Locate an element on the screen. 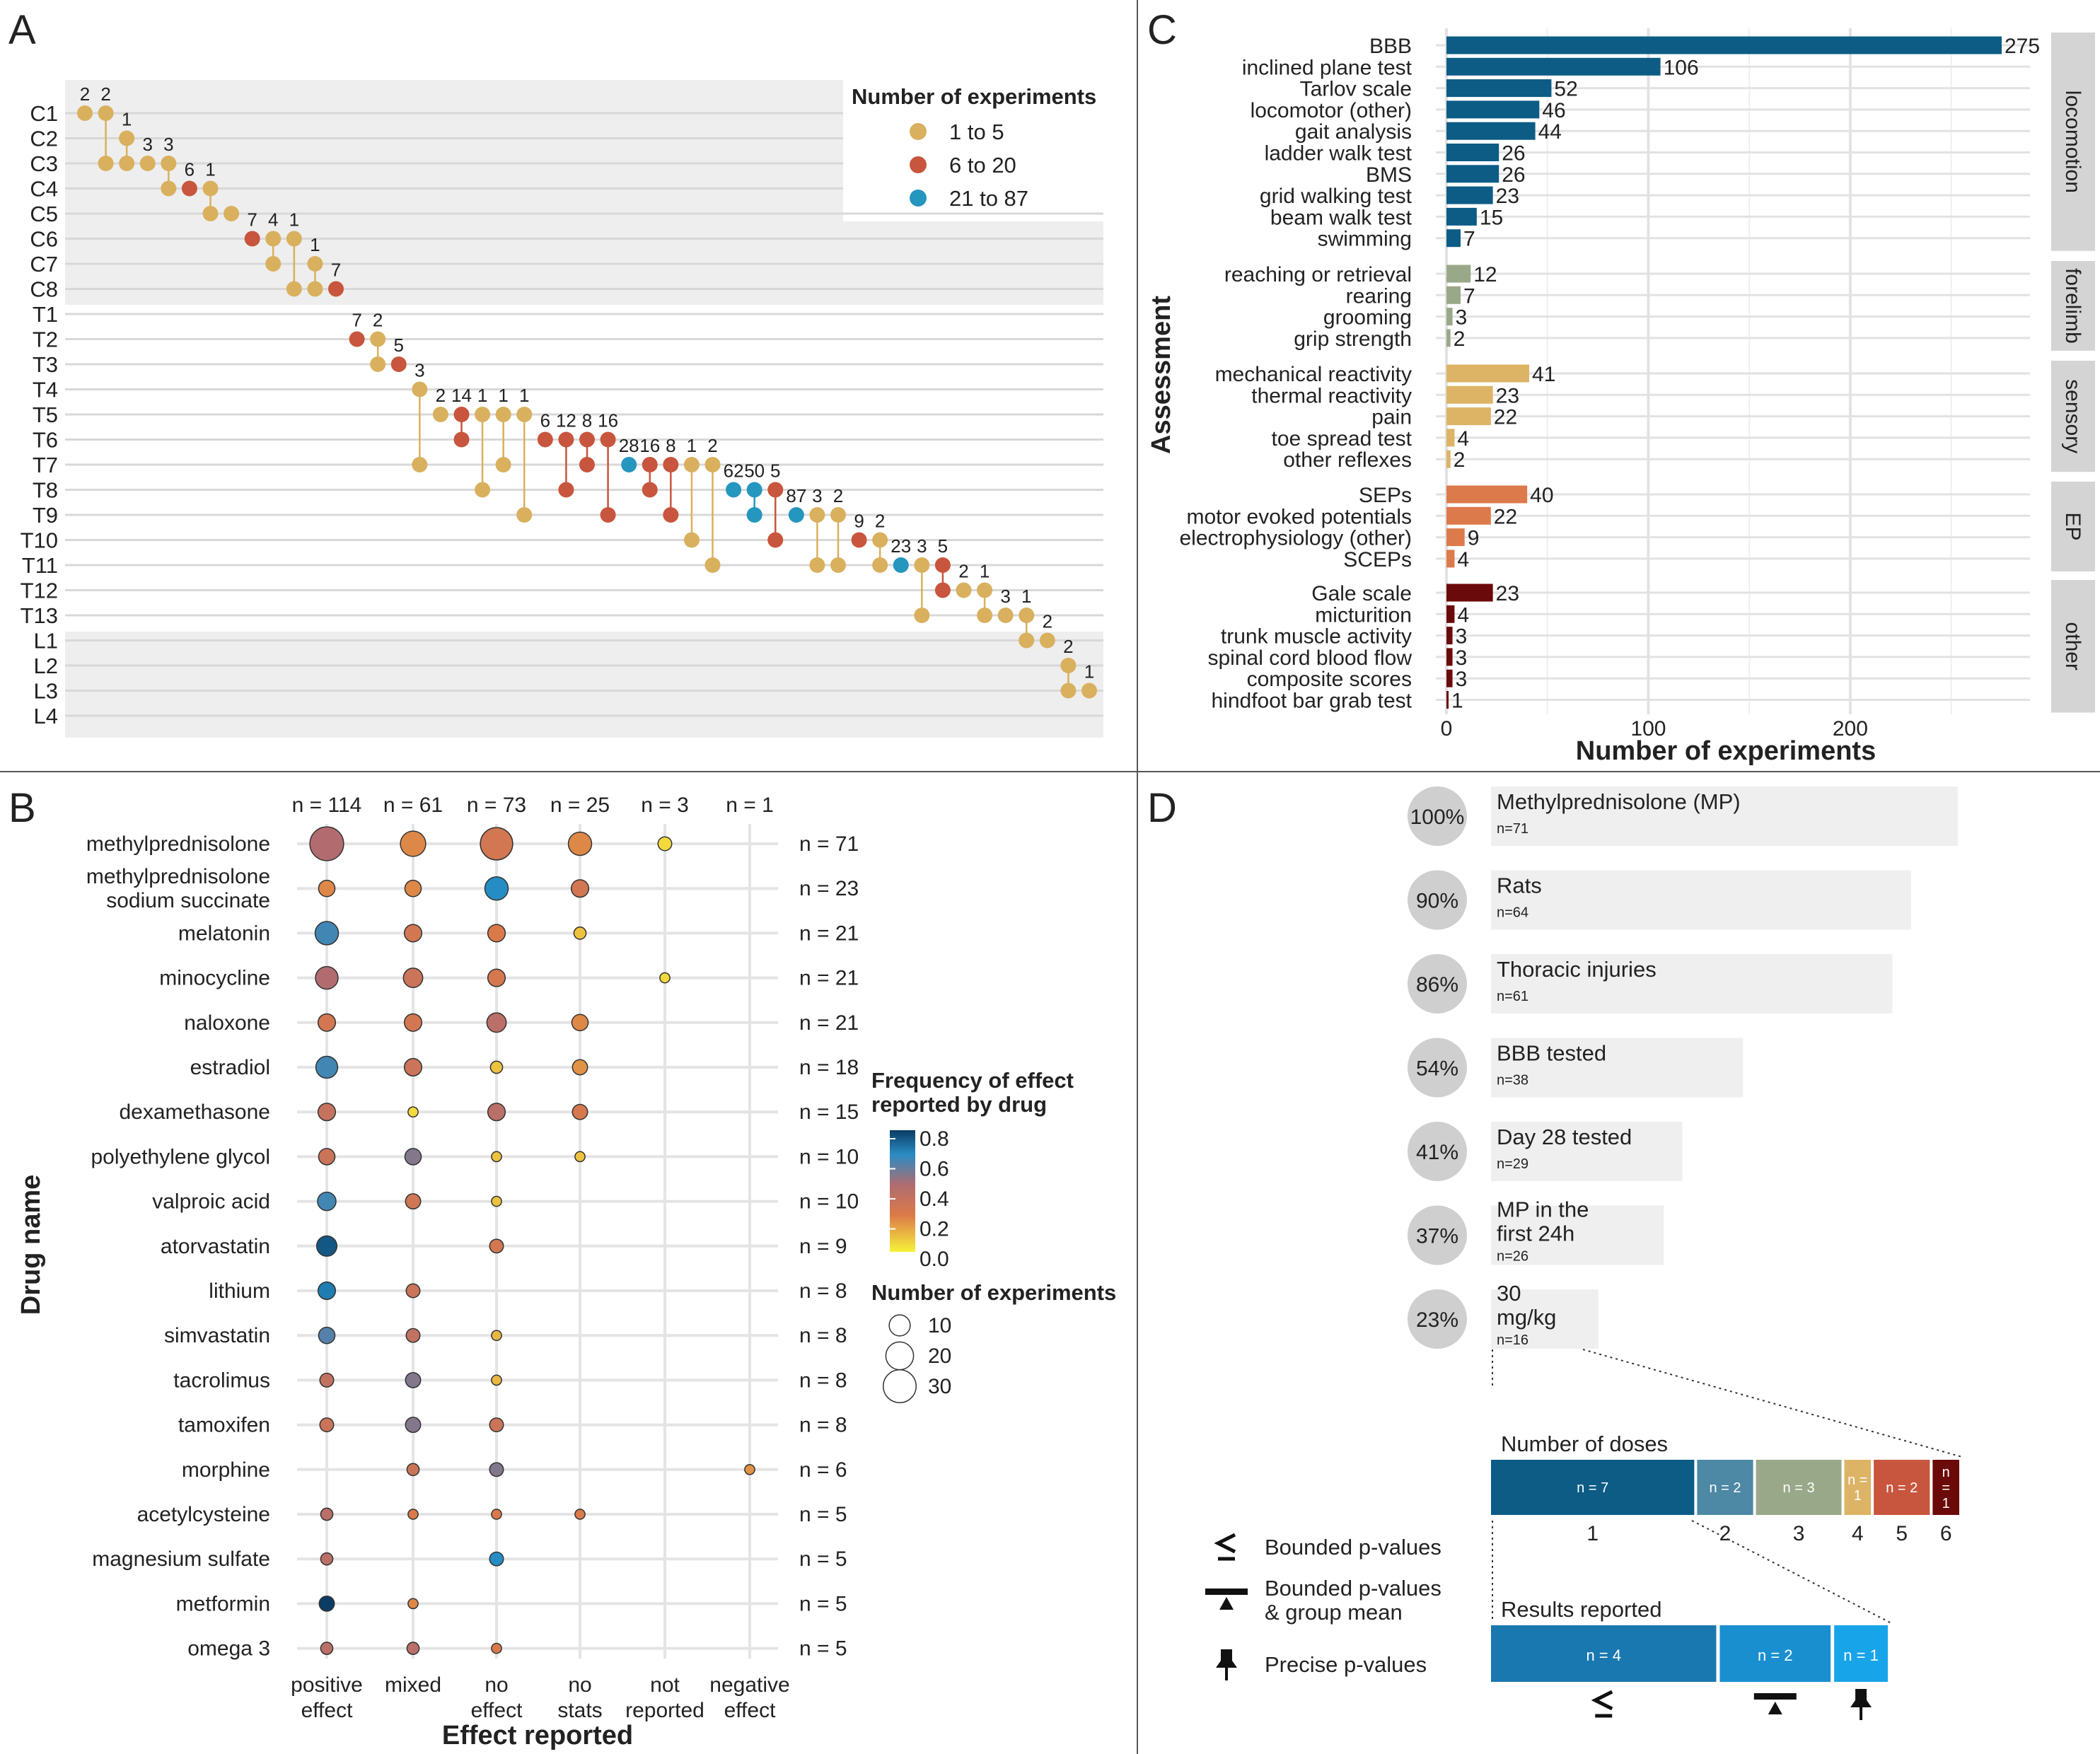 Image resolution: width=2100 pixels, height=1754 pixels. percent-circle is located at coordinates (1438, 816).